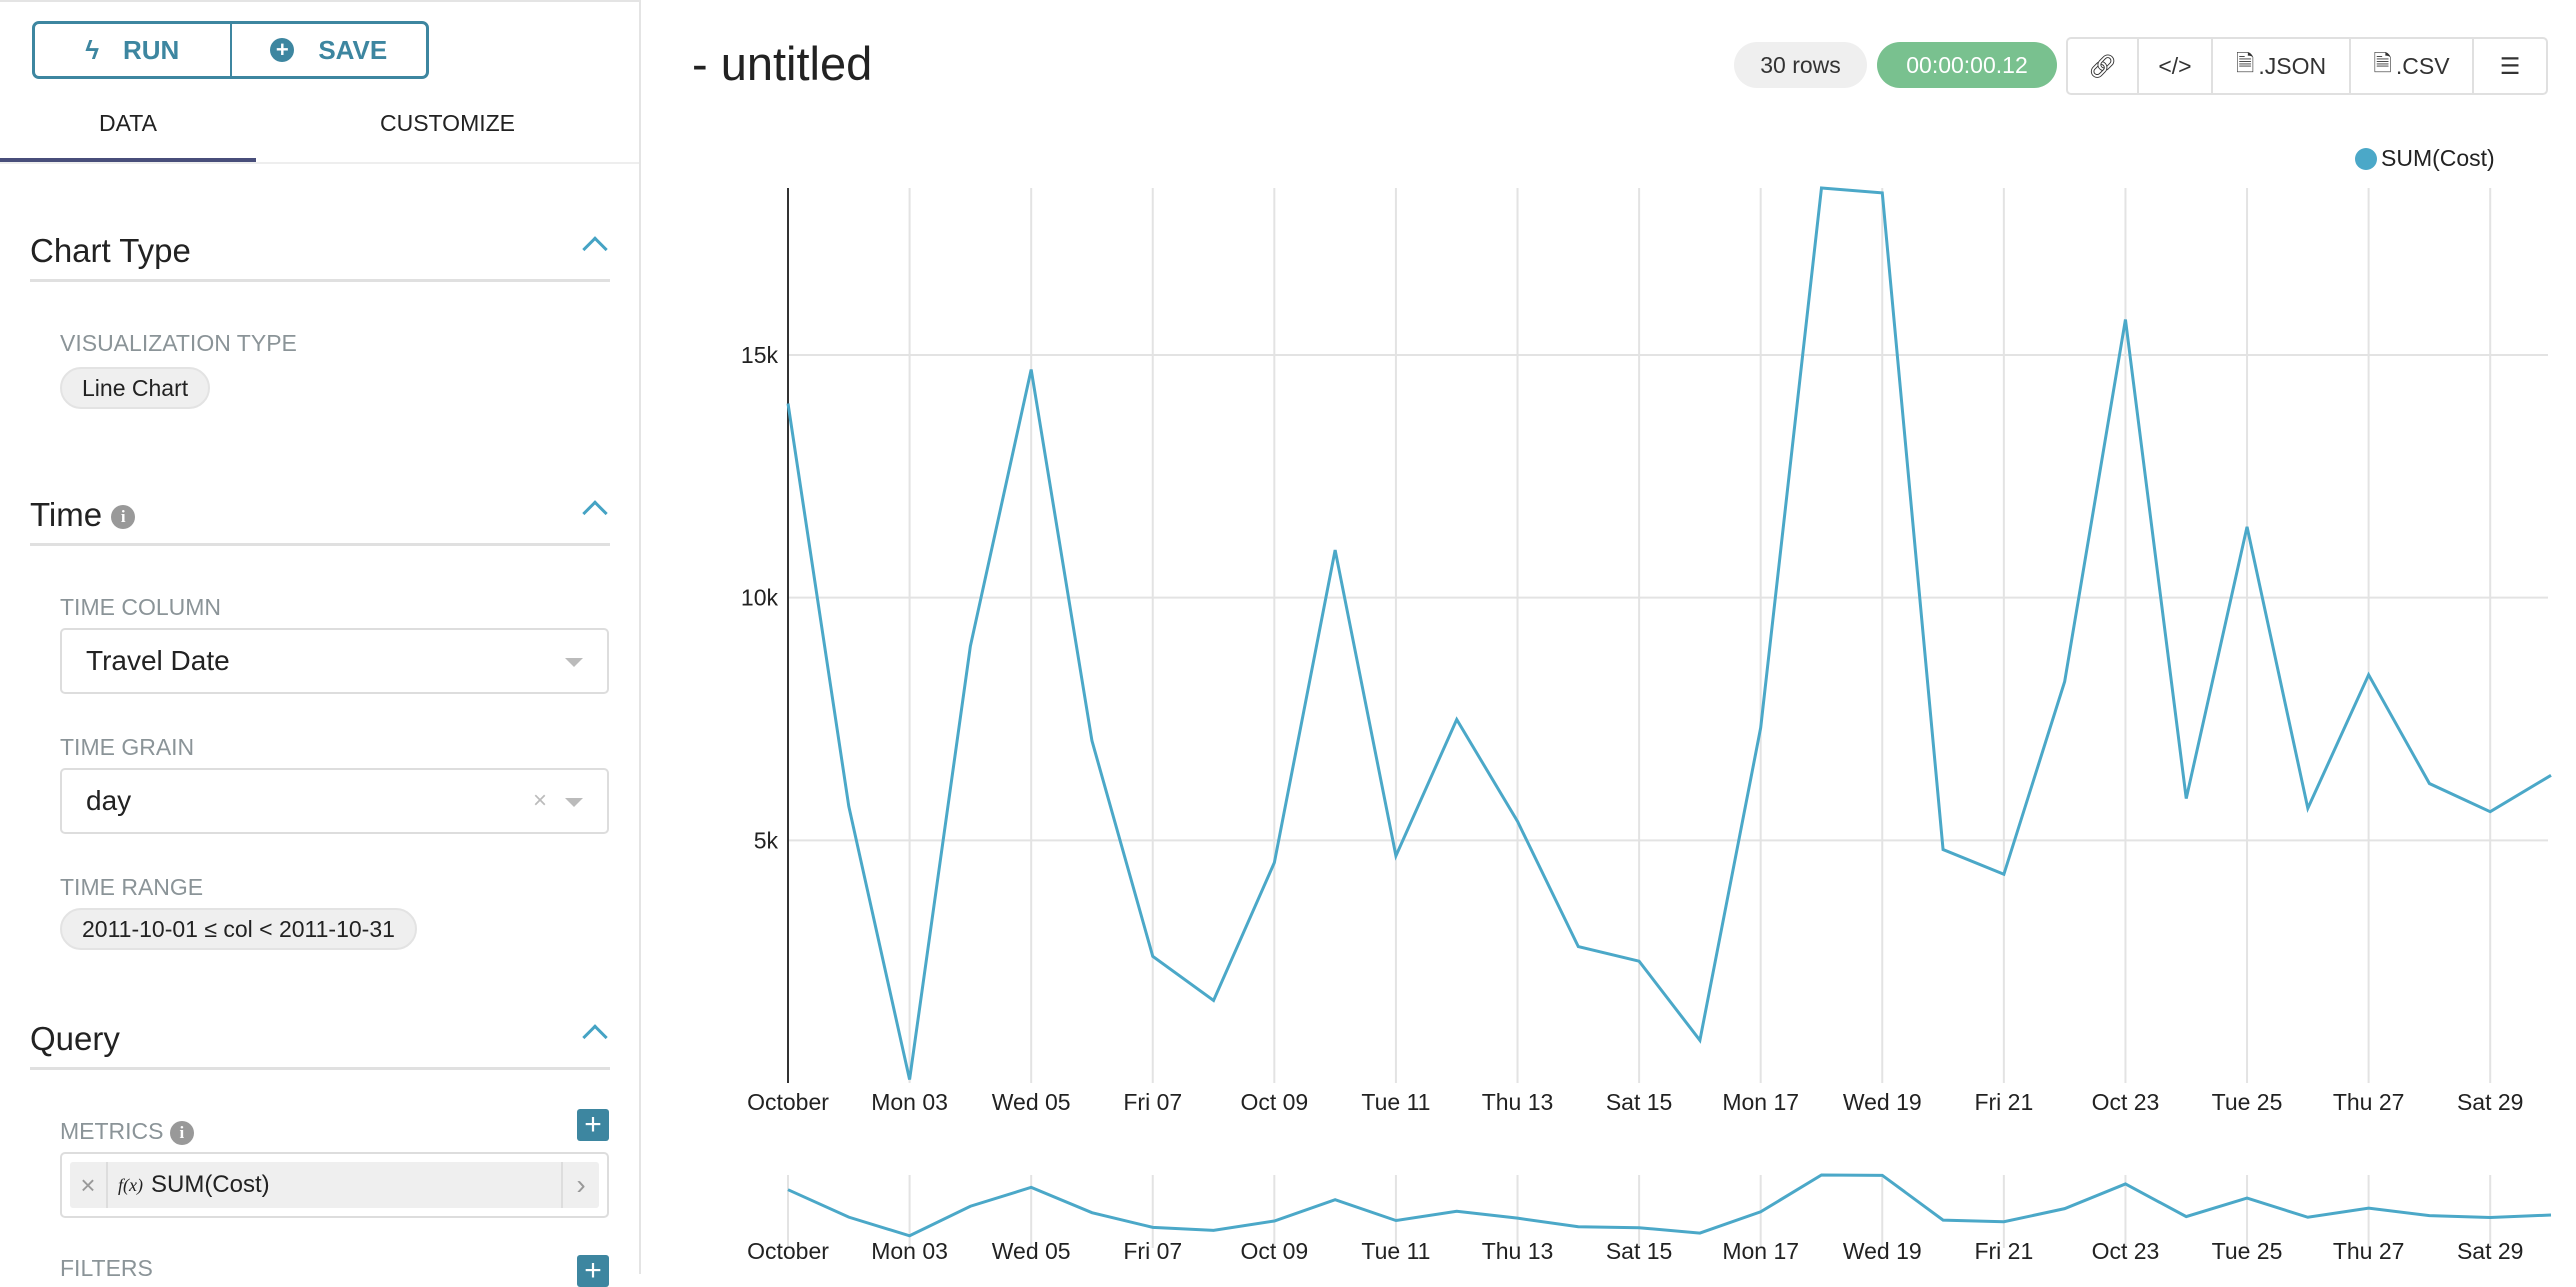 This screenshot has height=1287, width=2576. I want to click on metrics-field: × f(x) SUM(Cost) ›, so click(334, 1185).